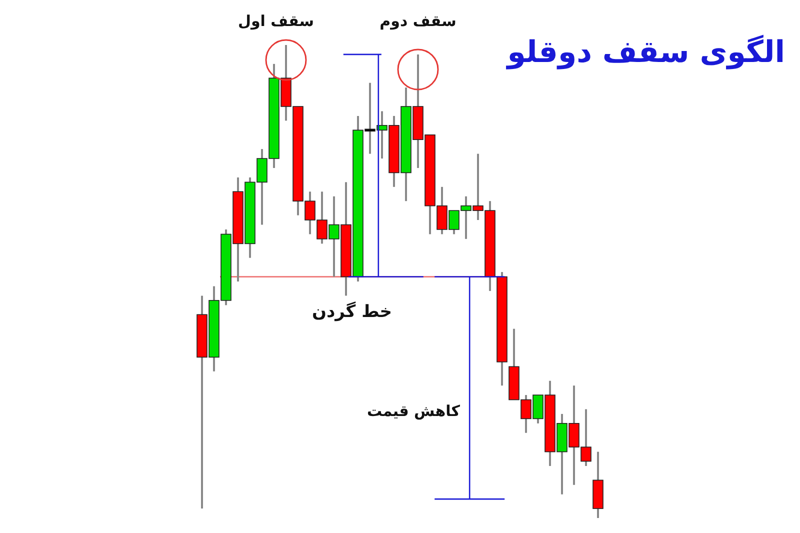  Describe the element at coordinates (276, 21) in the screenshot. I see `annotation: سقف اول` at that location.